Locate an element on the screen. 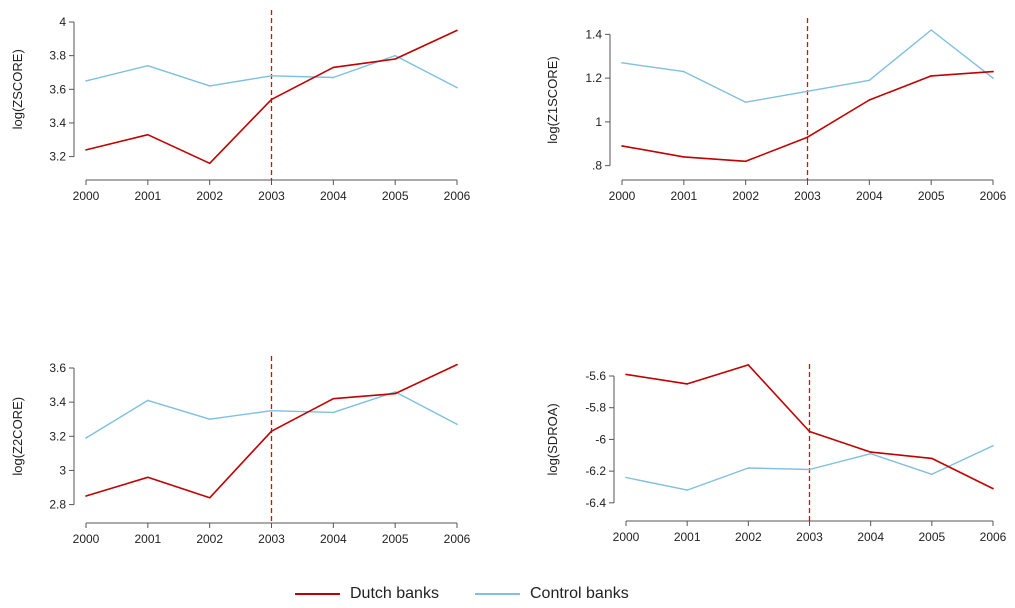  legend: Dutch banks Control banks is located at coordinates (507, 594).